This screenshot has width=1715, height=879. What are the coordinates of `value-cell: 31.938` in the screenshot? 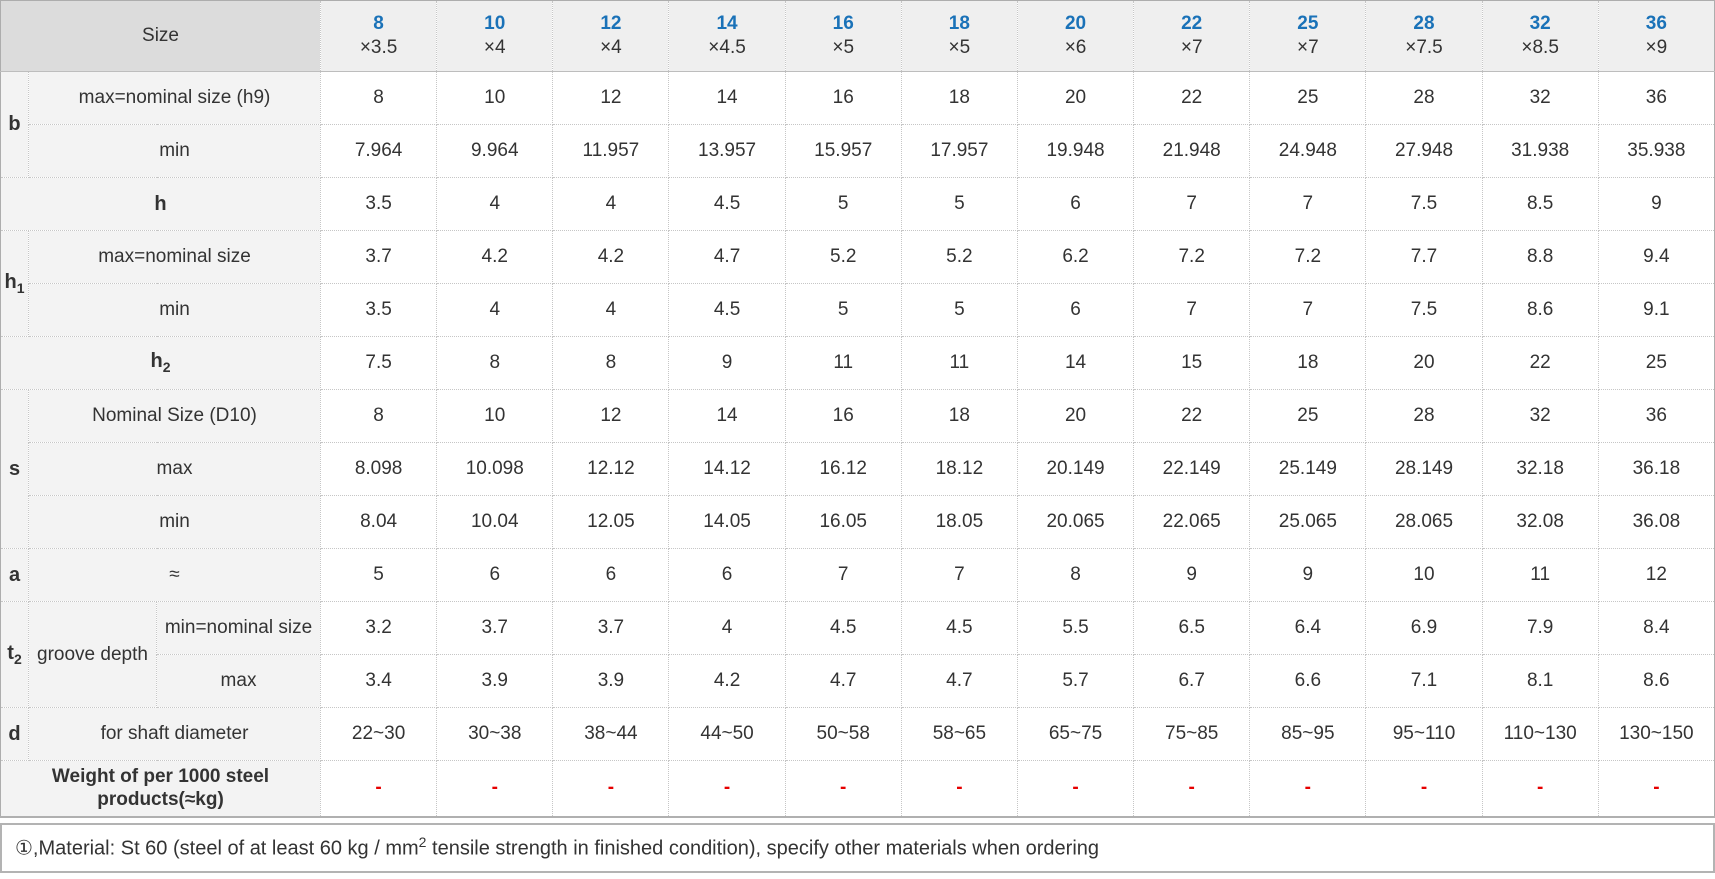 It's located at (1540, 151).